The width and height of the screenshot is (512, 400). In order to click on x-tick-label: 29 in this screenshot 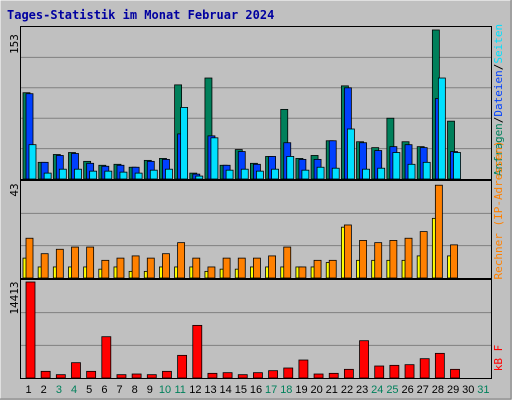, I will do `click(453, 390)`.